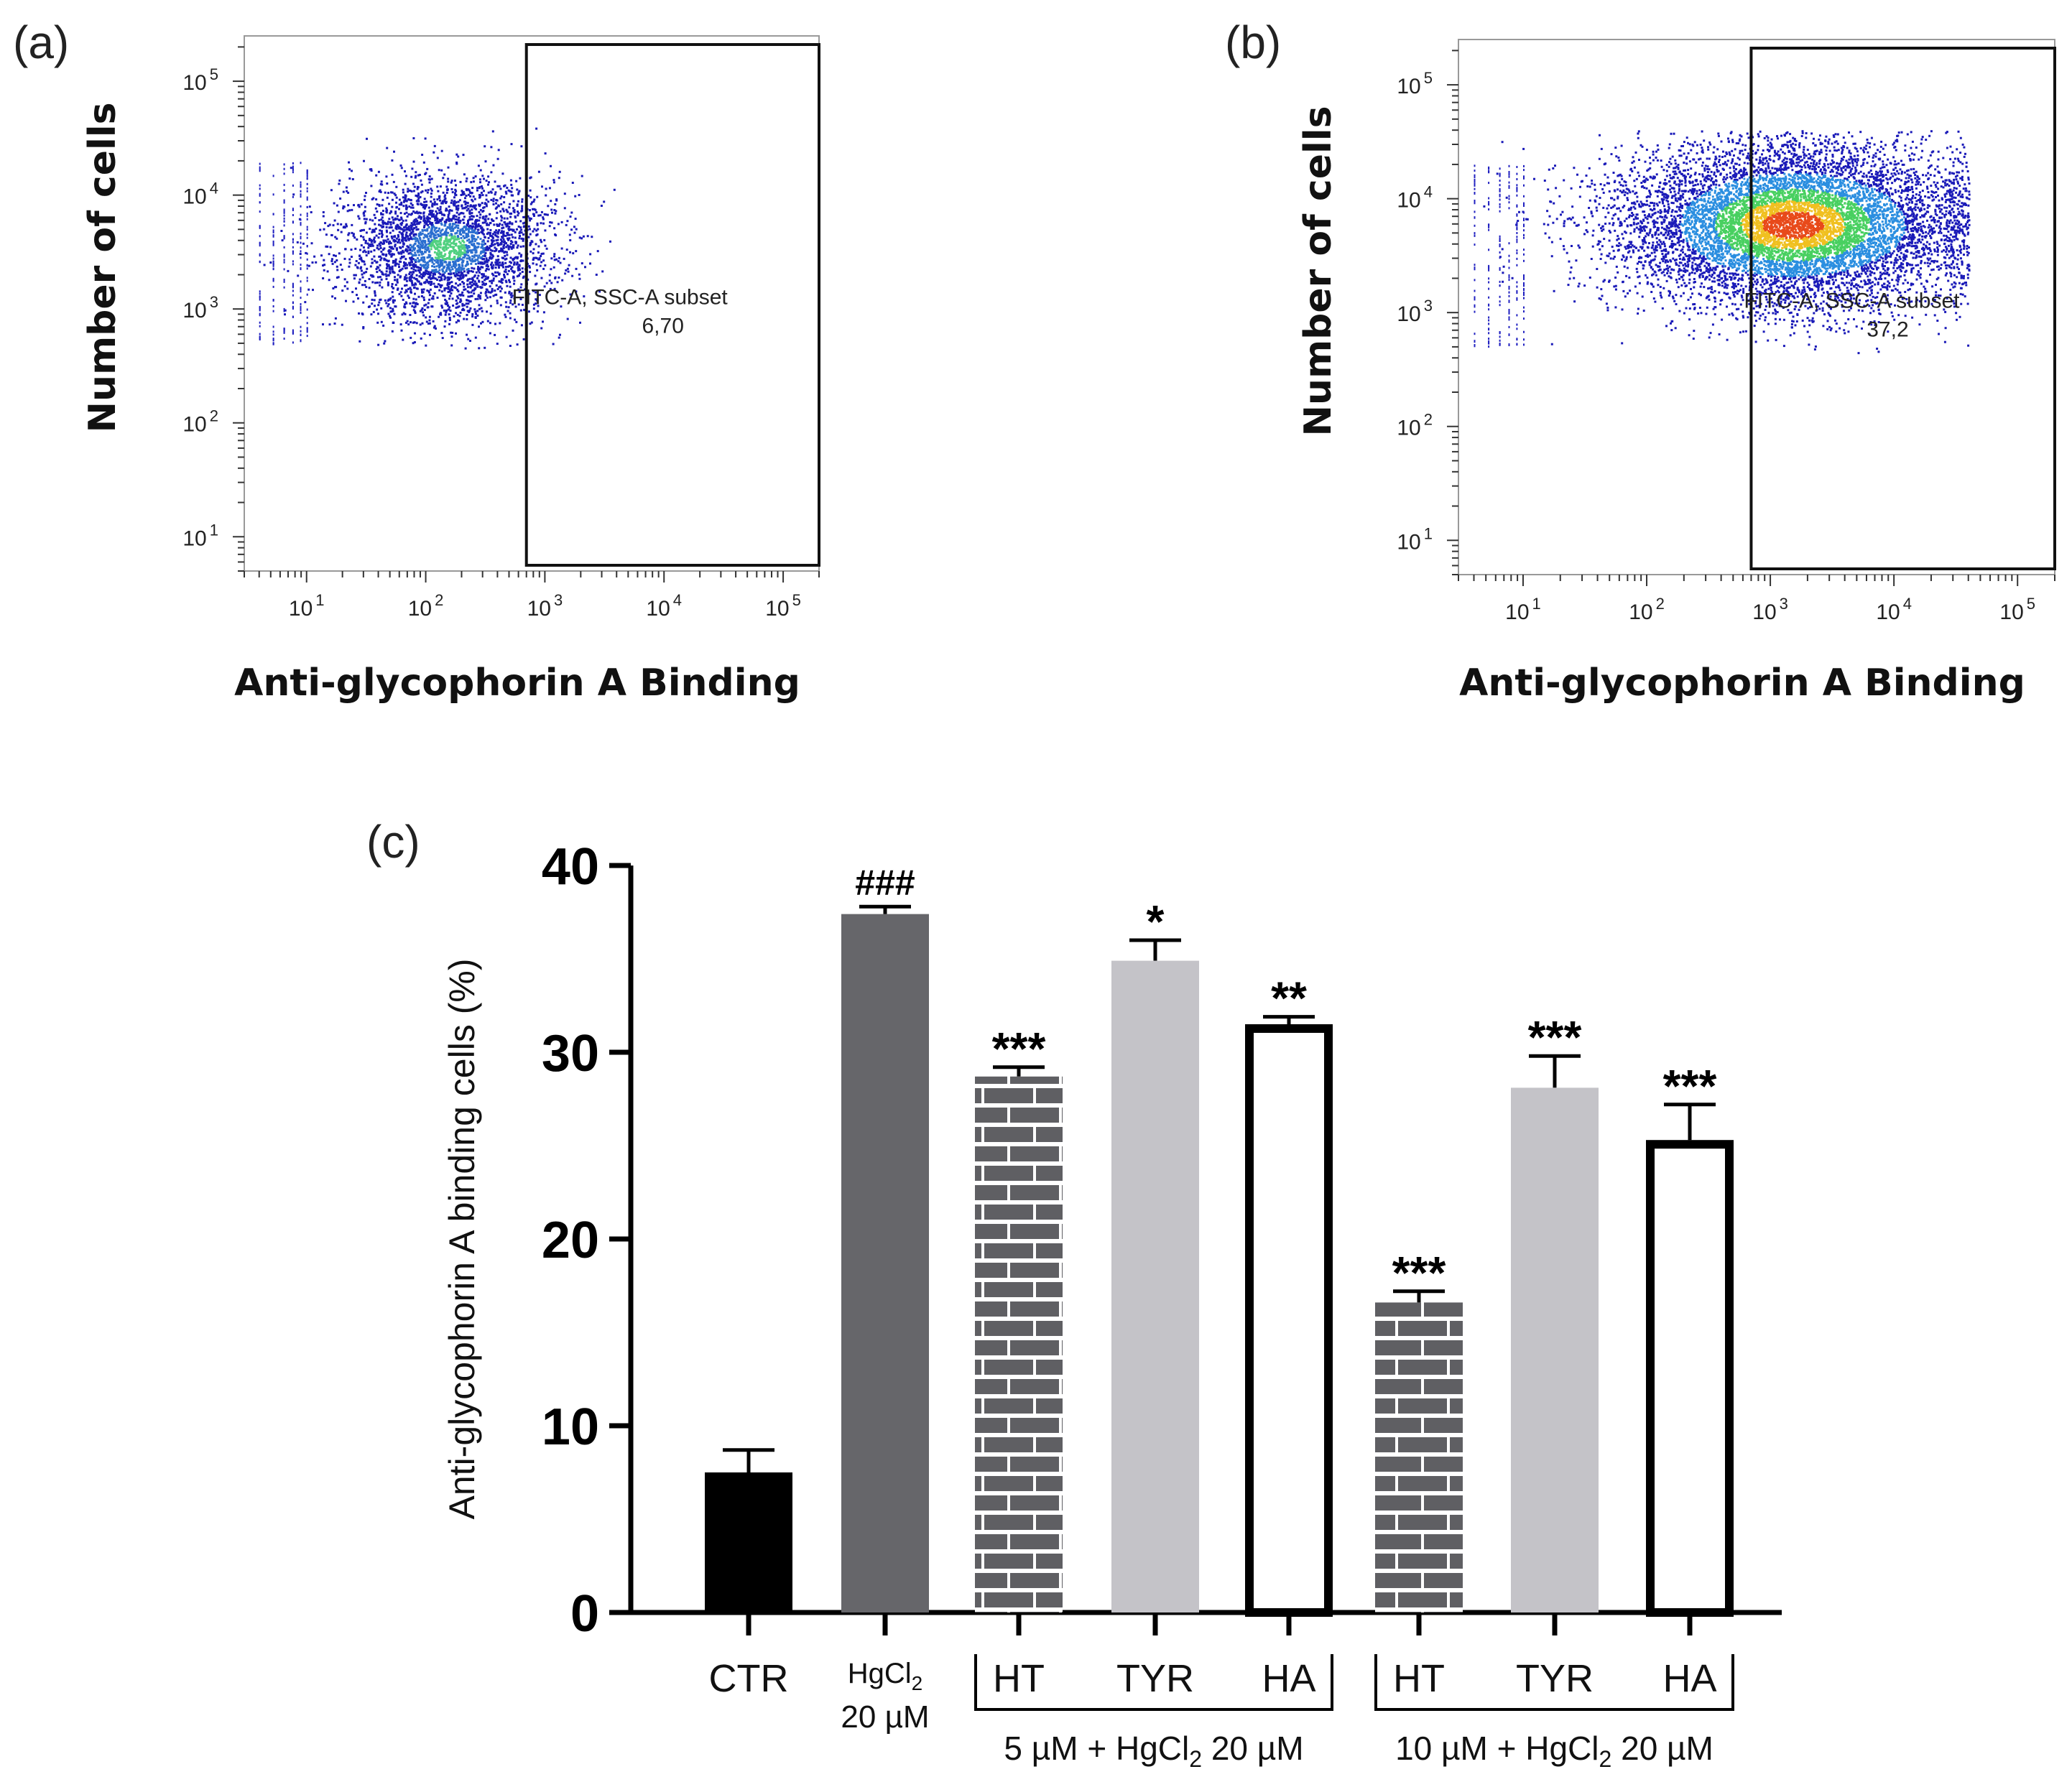 The width and height of the screenshot is (2072, 1782). I want to click on panel-c-letter: (c), so click(393, 842).